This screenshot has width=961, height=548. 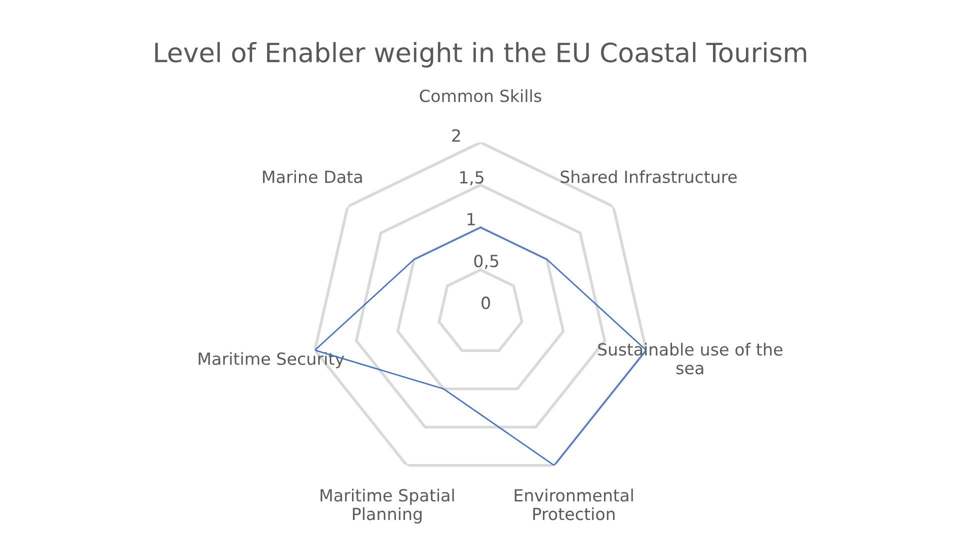 What do you see at coordinates (471, 219) in the screenshot?
I see `y-tick-label: 1` at bounding box center [471, 219].